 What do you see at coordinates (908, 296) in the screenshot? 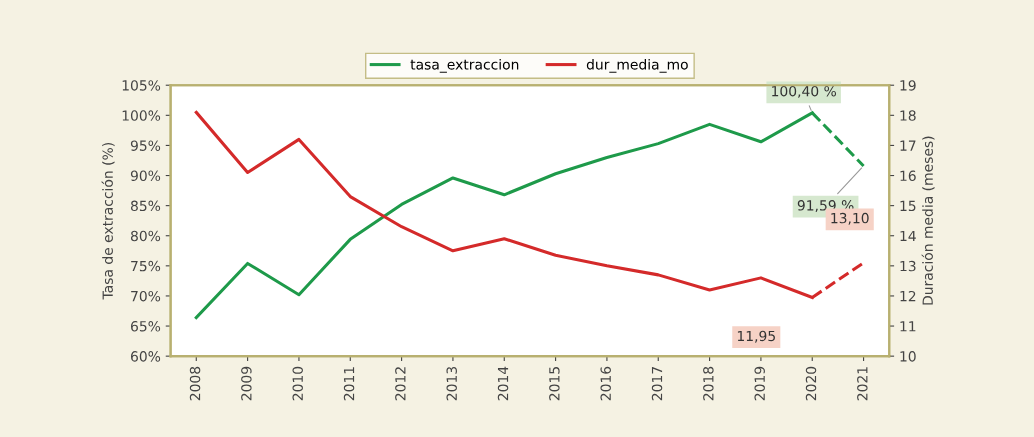
I see `y2-tick-label: 12` at bounding box center [908, 296].